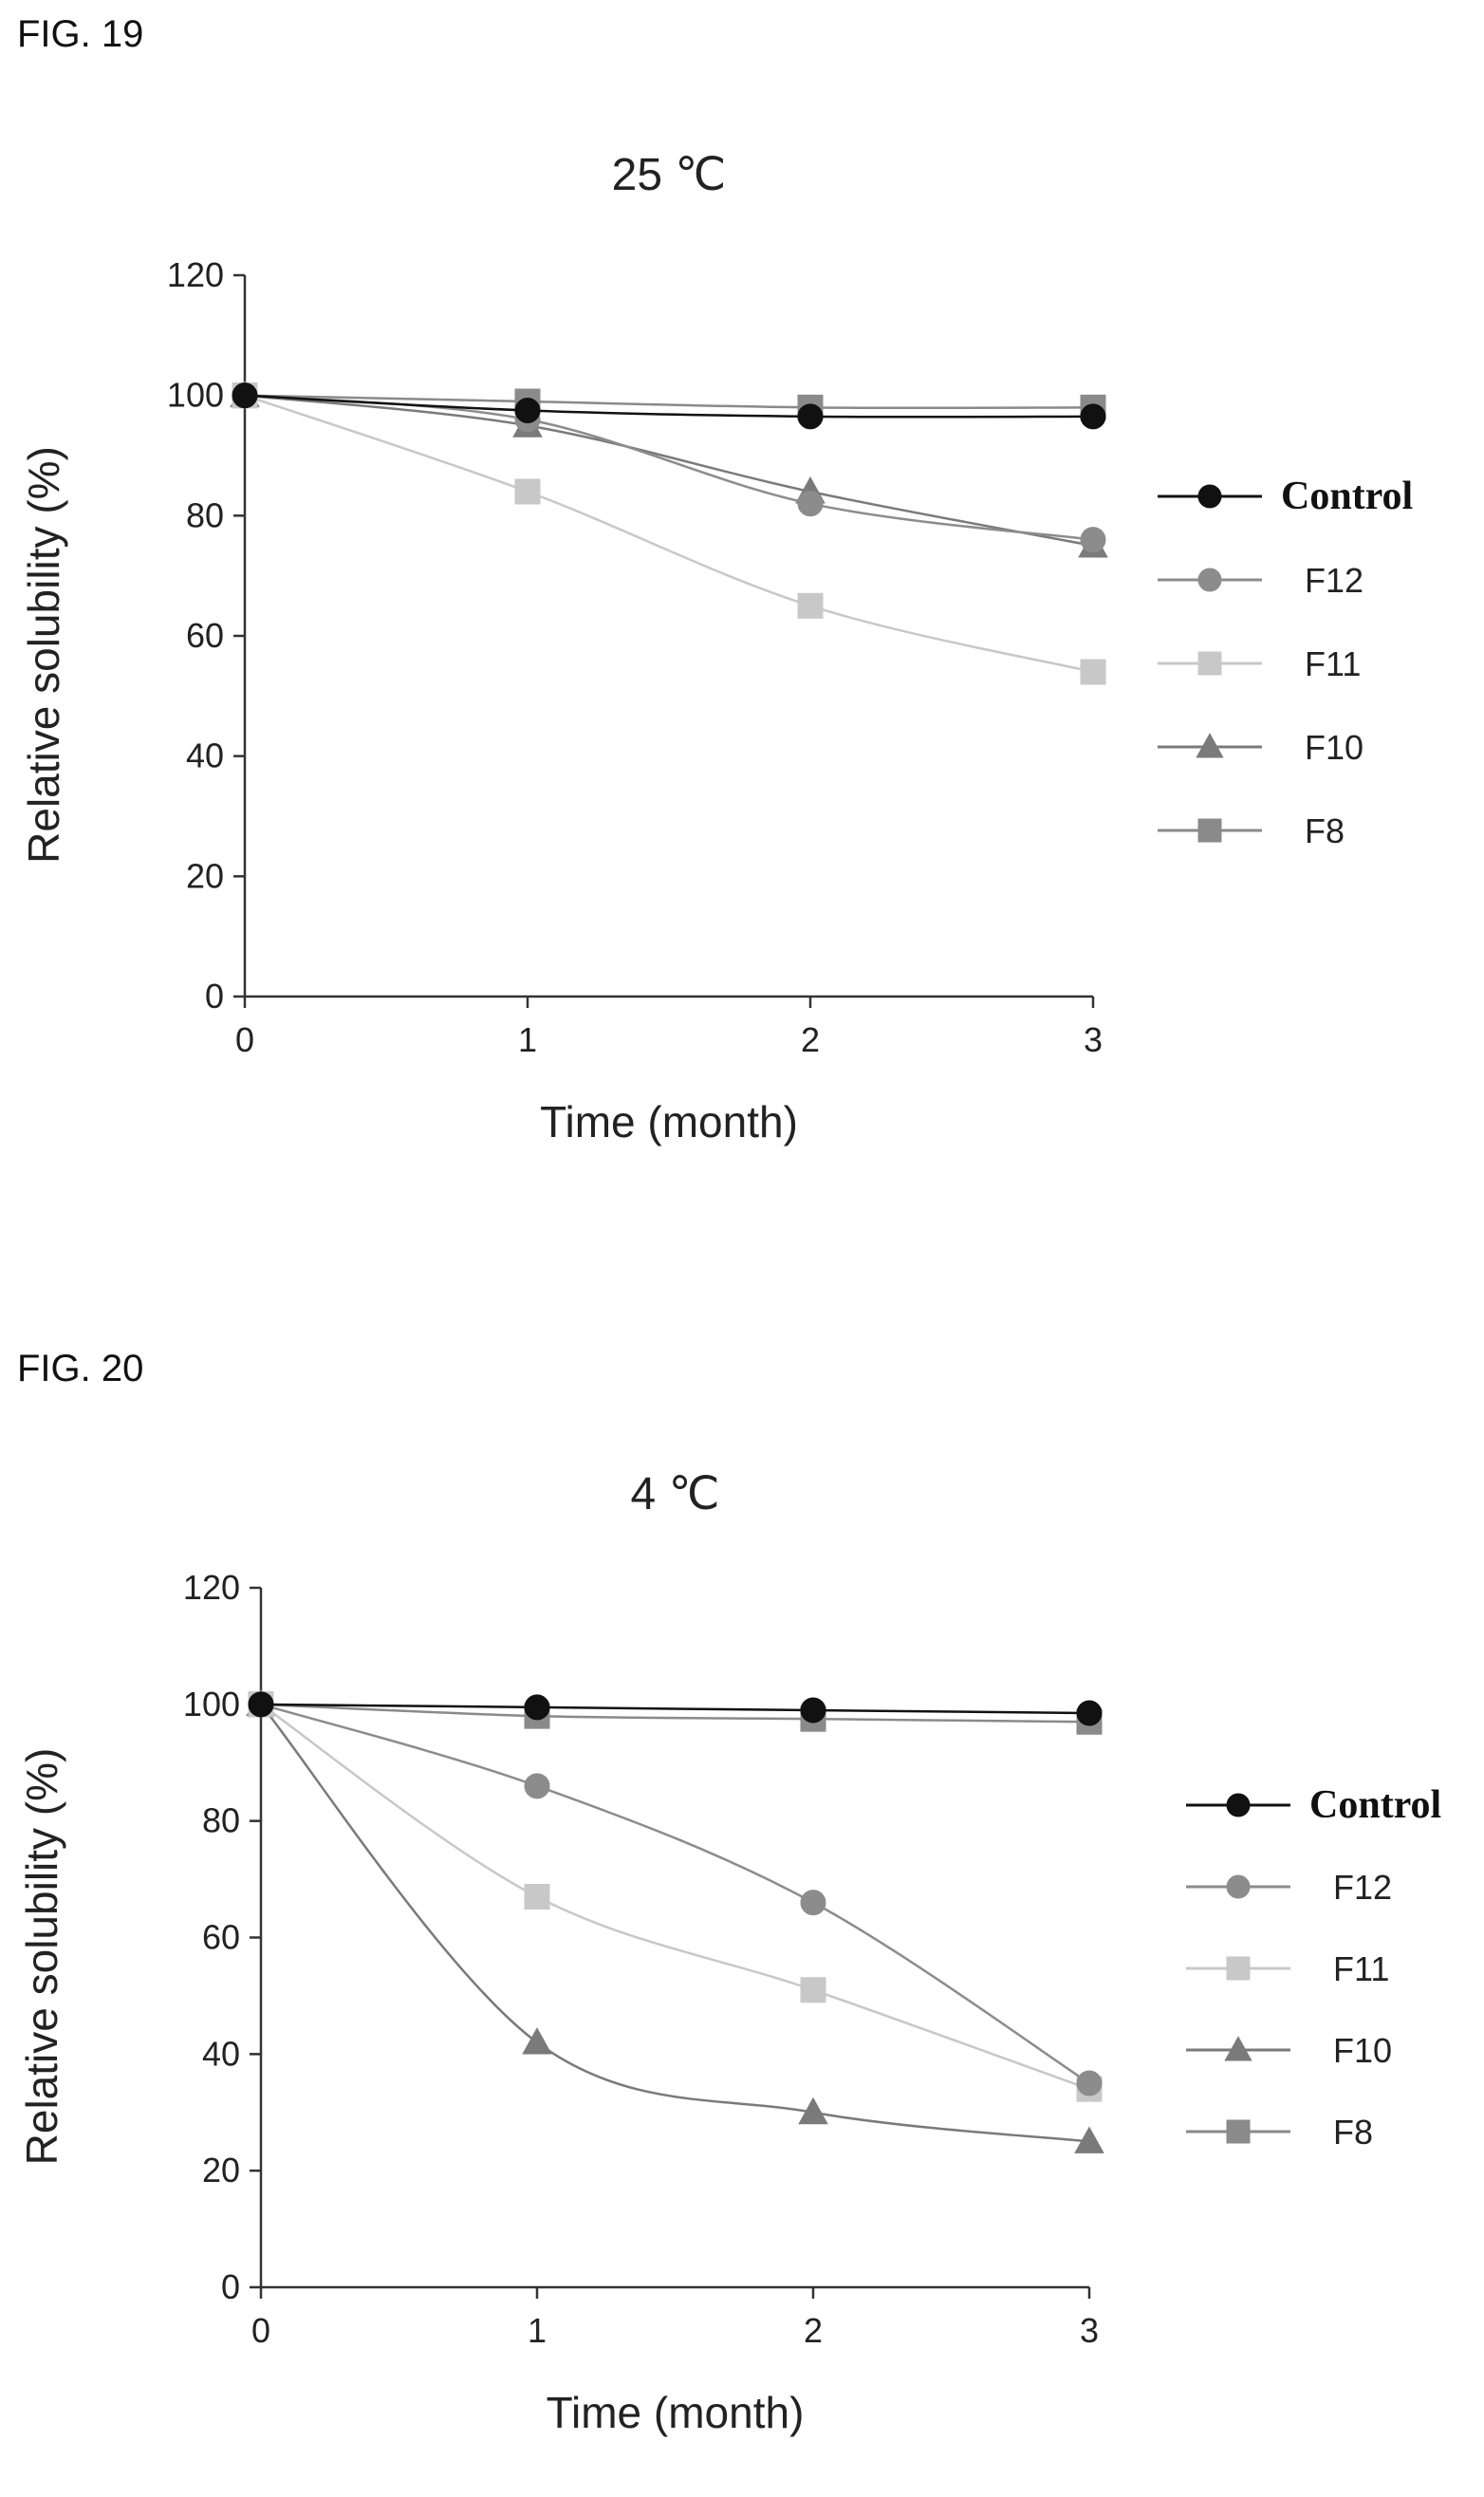 The height and width of the screenshot is (2497, 1484). I want to click on fig19-series-line-control, so click(669, 406).